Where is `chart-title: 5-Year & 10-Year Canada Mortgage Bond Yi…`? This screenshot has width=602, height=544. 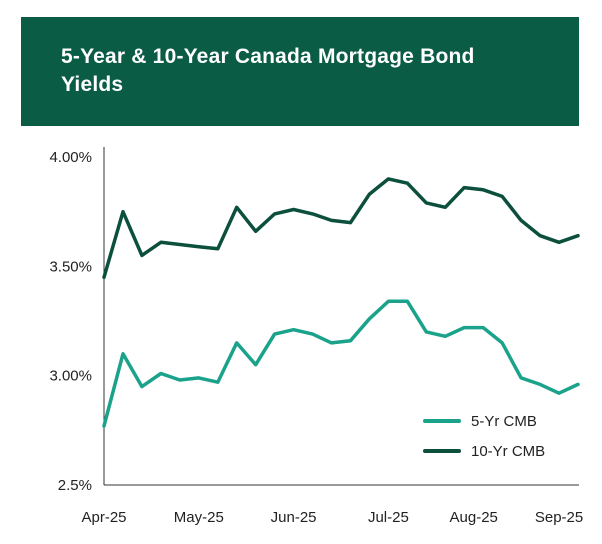 chart-title: 5-Year & 10-Year Canada Mortgage Bond Yi… is located at coordinates (268, 70).